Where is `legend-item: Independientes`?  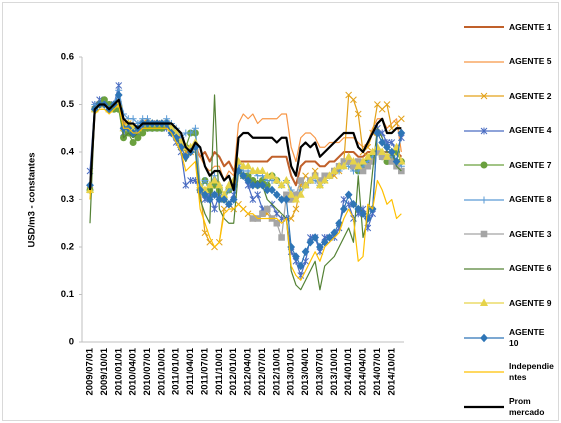
legend-item: Independientes is located at coordinates (510, 372).